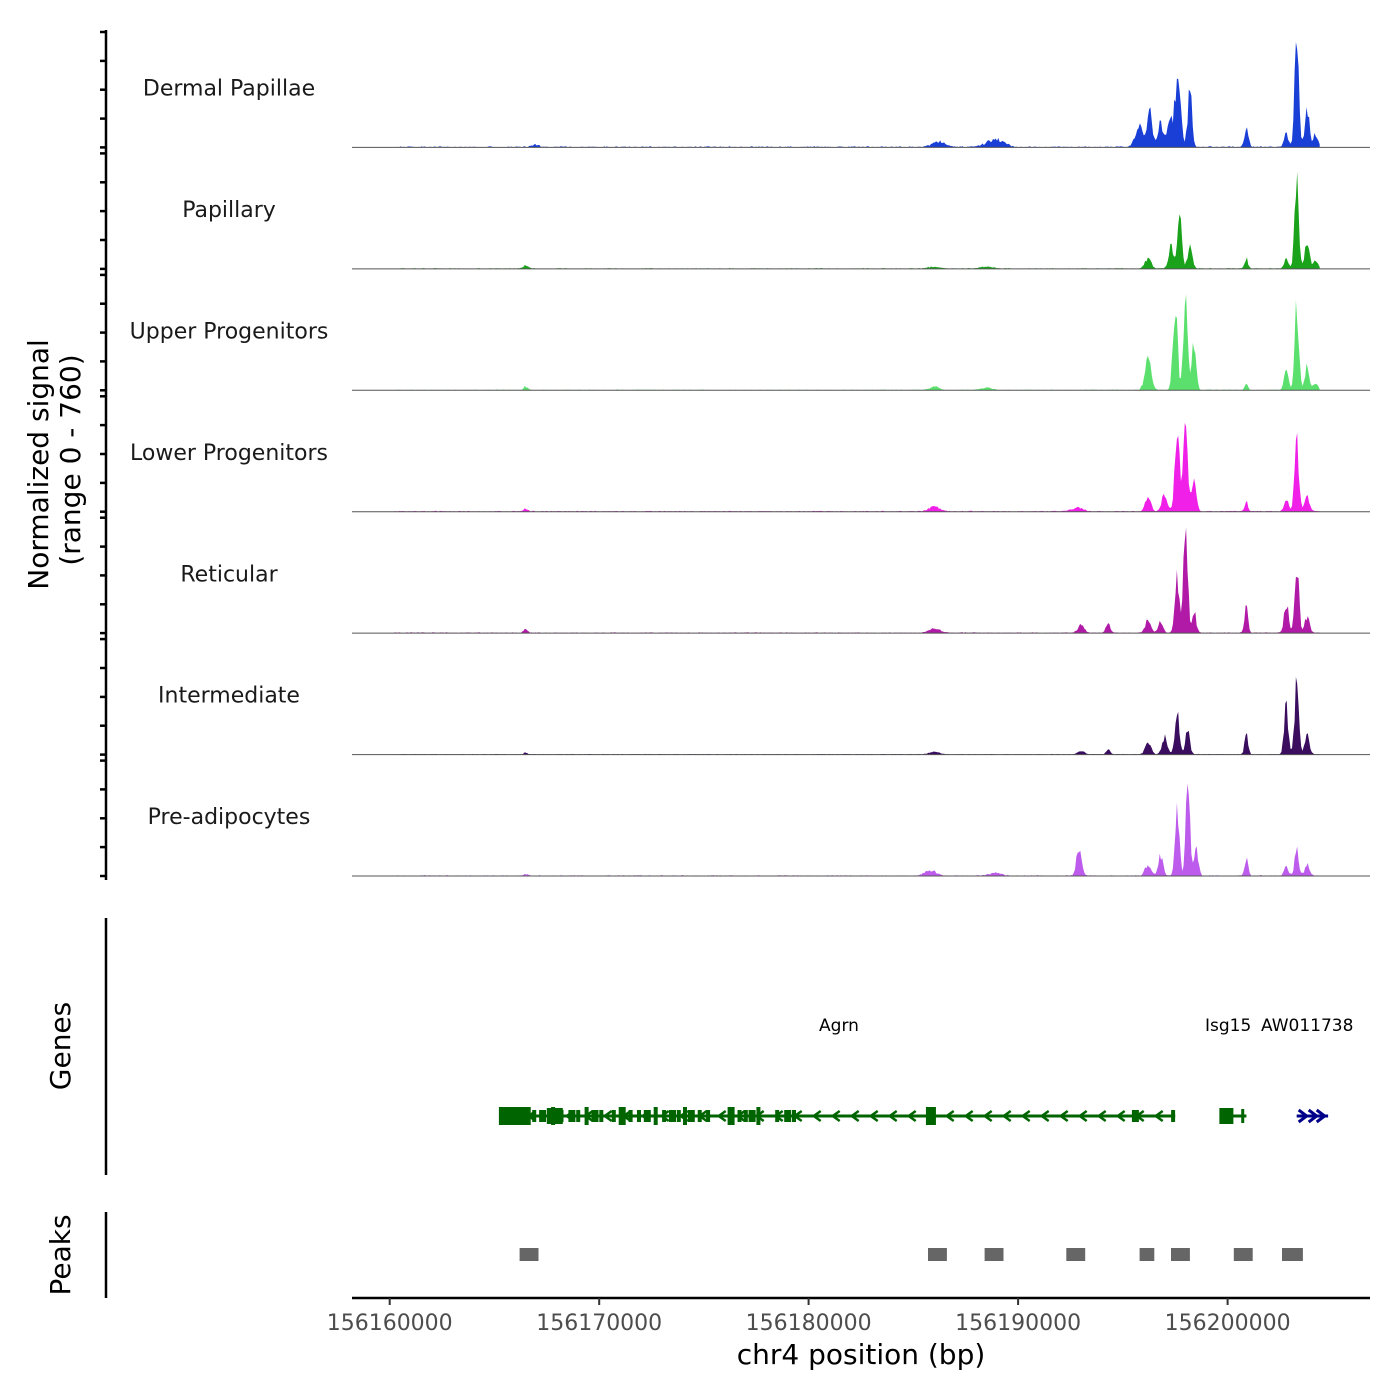  What do you see at coordinates (775, 580) in the screenshot?
I see `track-5: Reticular` at bounding box center [775, 580].